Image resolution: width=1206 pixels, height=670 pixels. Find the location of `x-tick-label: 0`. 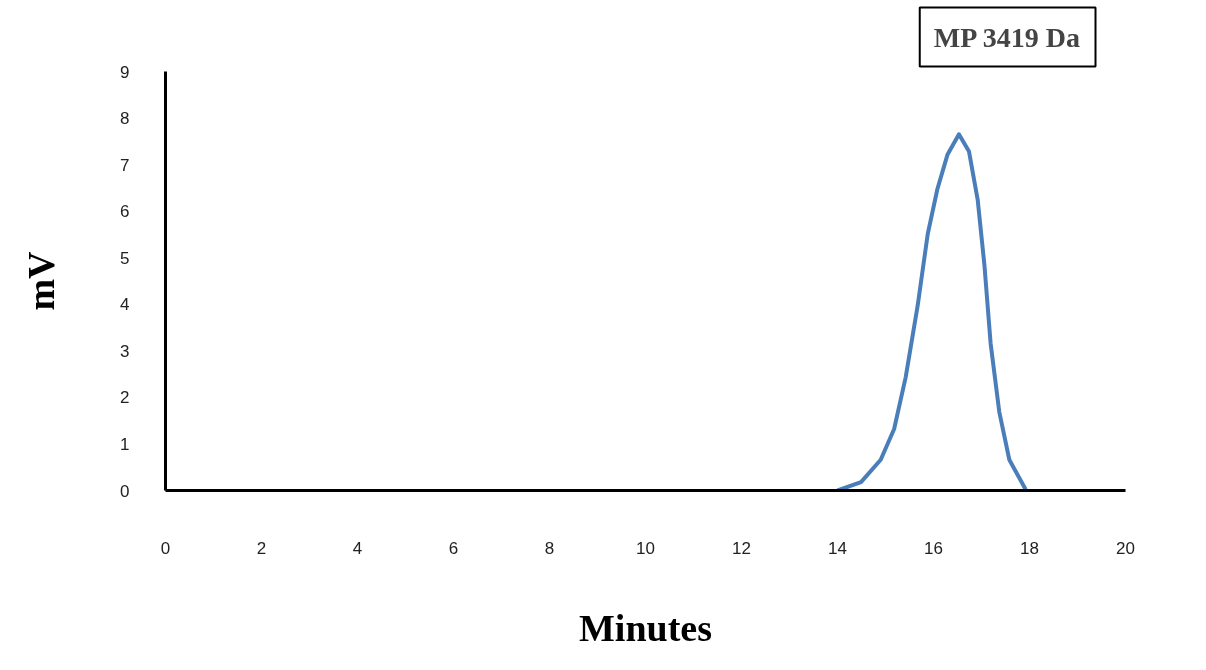

x-tick-label: 0 is located at coordinates (165, 548).